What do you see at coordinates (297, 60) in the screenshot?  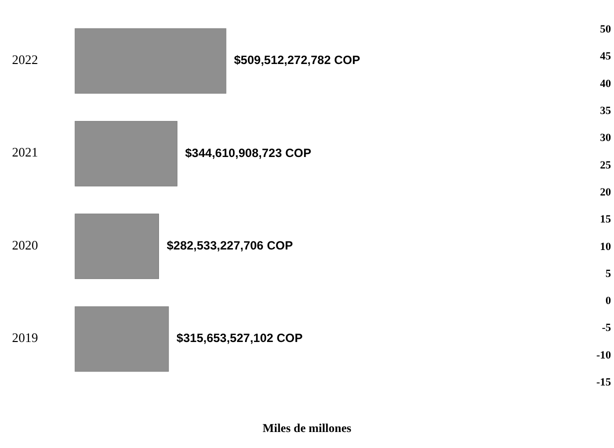 I see `data-label: $509,512,272,782 COP` at bounding box center [297, 60].